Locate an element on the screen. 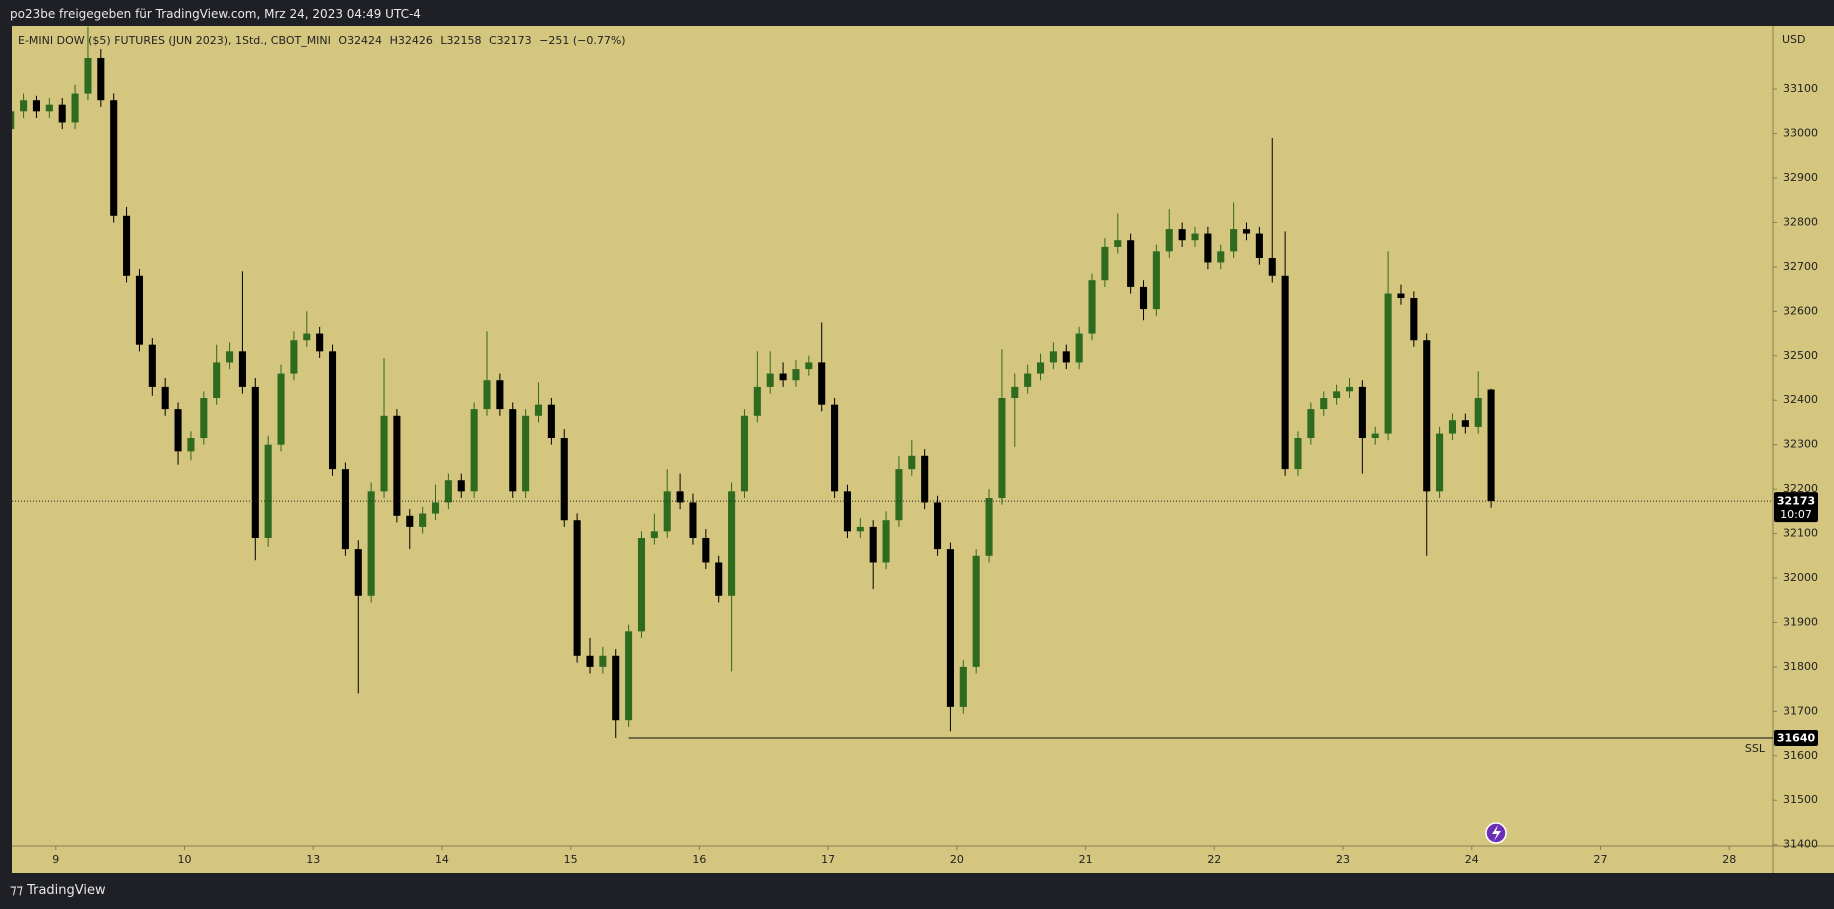  x-tick-label: 16 is located at coordinates (699, 859).